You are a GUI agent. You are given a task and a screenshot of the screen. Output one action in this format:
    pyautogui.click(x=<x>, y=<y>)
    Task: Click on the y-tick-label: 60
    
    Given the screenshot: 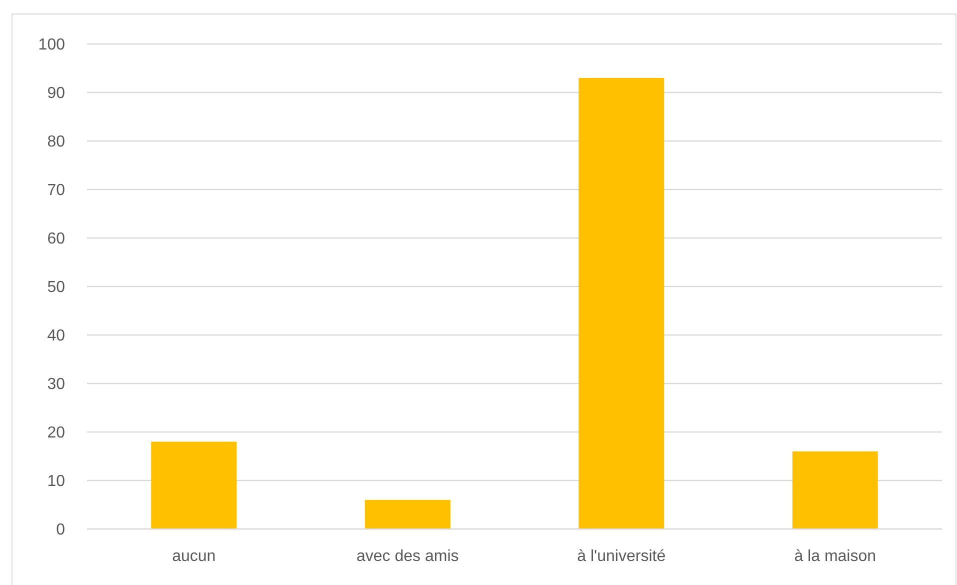 What is the action you would take?
    pyautogui.click(x=56, y=239)
    